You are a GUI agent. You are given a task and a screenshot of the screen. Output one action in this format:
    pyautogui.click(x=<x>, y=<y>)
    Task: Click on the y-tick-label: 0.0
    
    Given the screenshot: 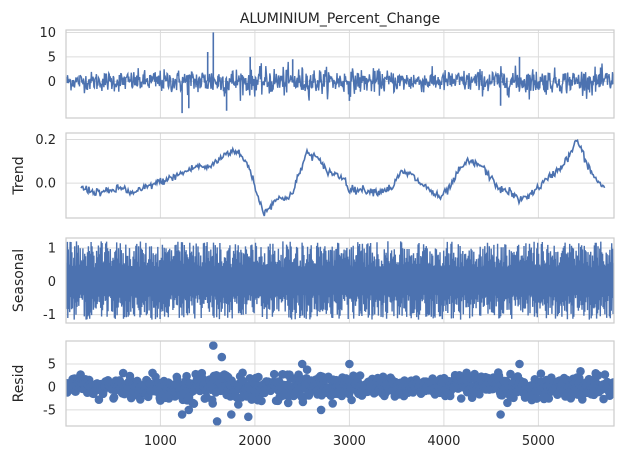 What is the action you would take?
    pyautogui.click(x=45, y=184)
    